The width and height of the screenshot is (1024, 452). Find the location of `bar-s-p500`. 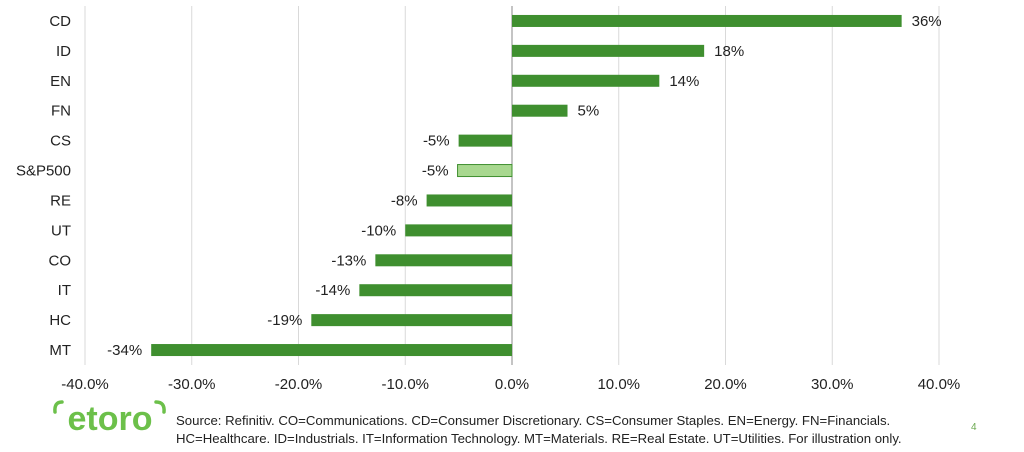

bar-s-p500 is located at coordinates (485, 171).